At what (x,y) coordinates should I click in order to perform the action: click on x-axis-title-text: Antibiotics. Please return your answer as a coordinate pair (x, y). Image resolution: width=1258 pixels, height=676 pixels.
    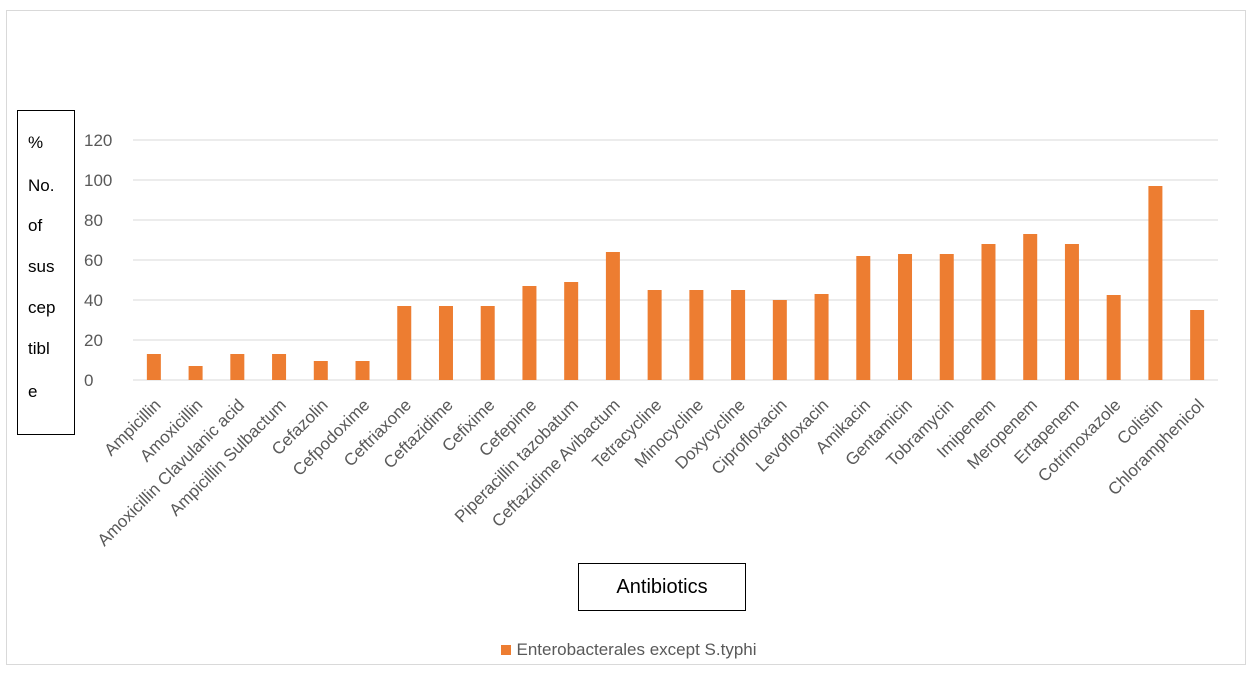
    Looking at the image, I should click on (662, 586).